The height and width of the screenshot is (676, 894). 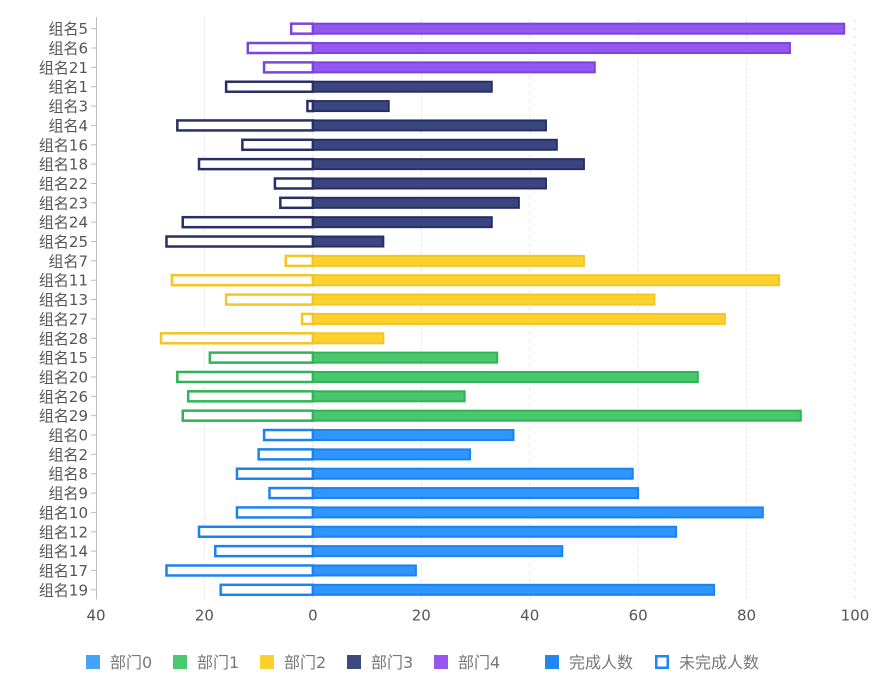 What do you see at coordinates (63, 203) in the screenshot?
I see `y-tick-label: 组名23` at bounding box center [63, 203].